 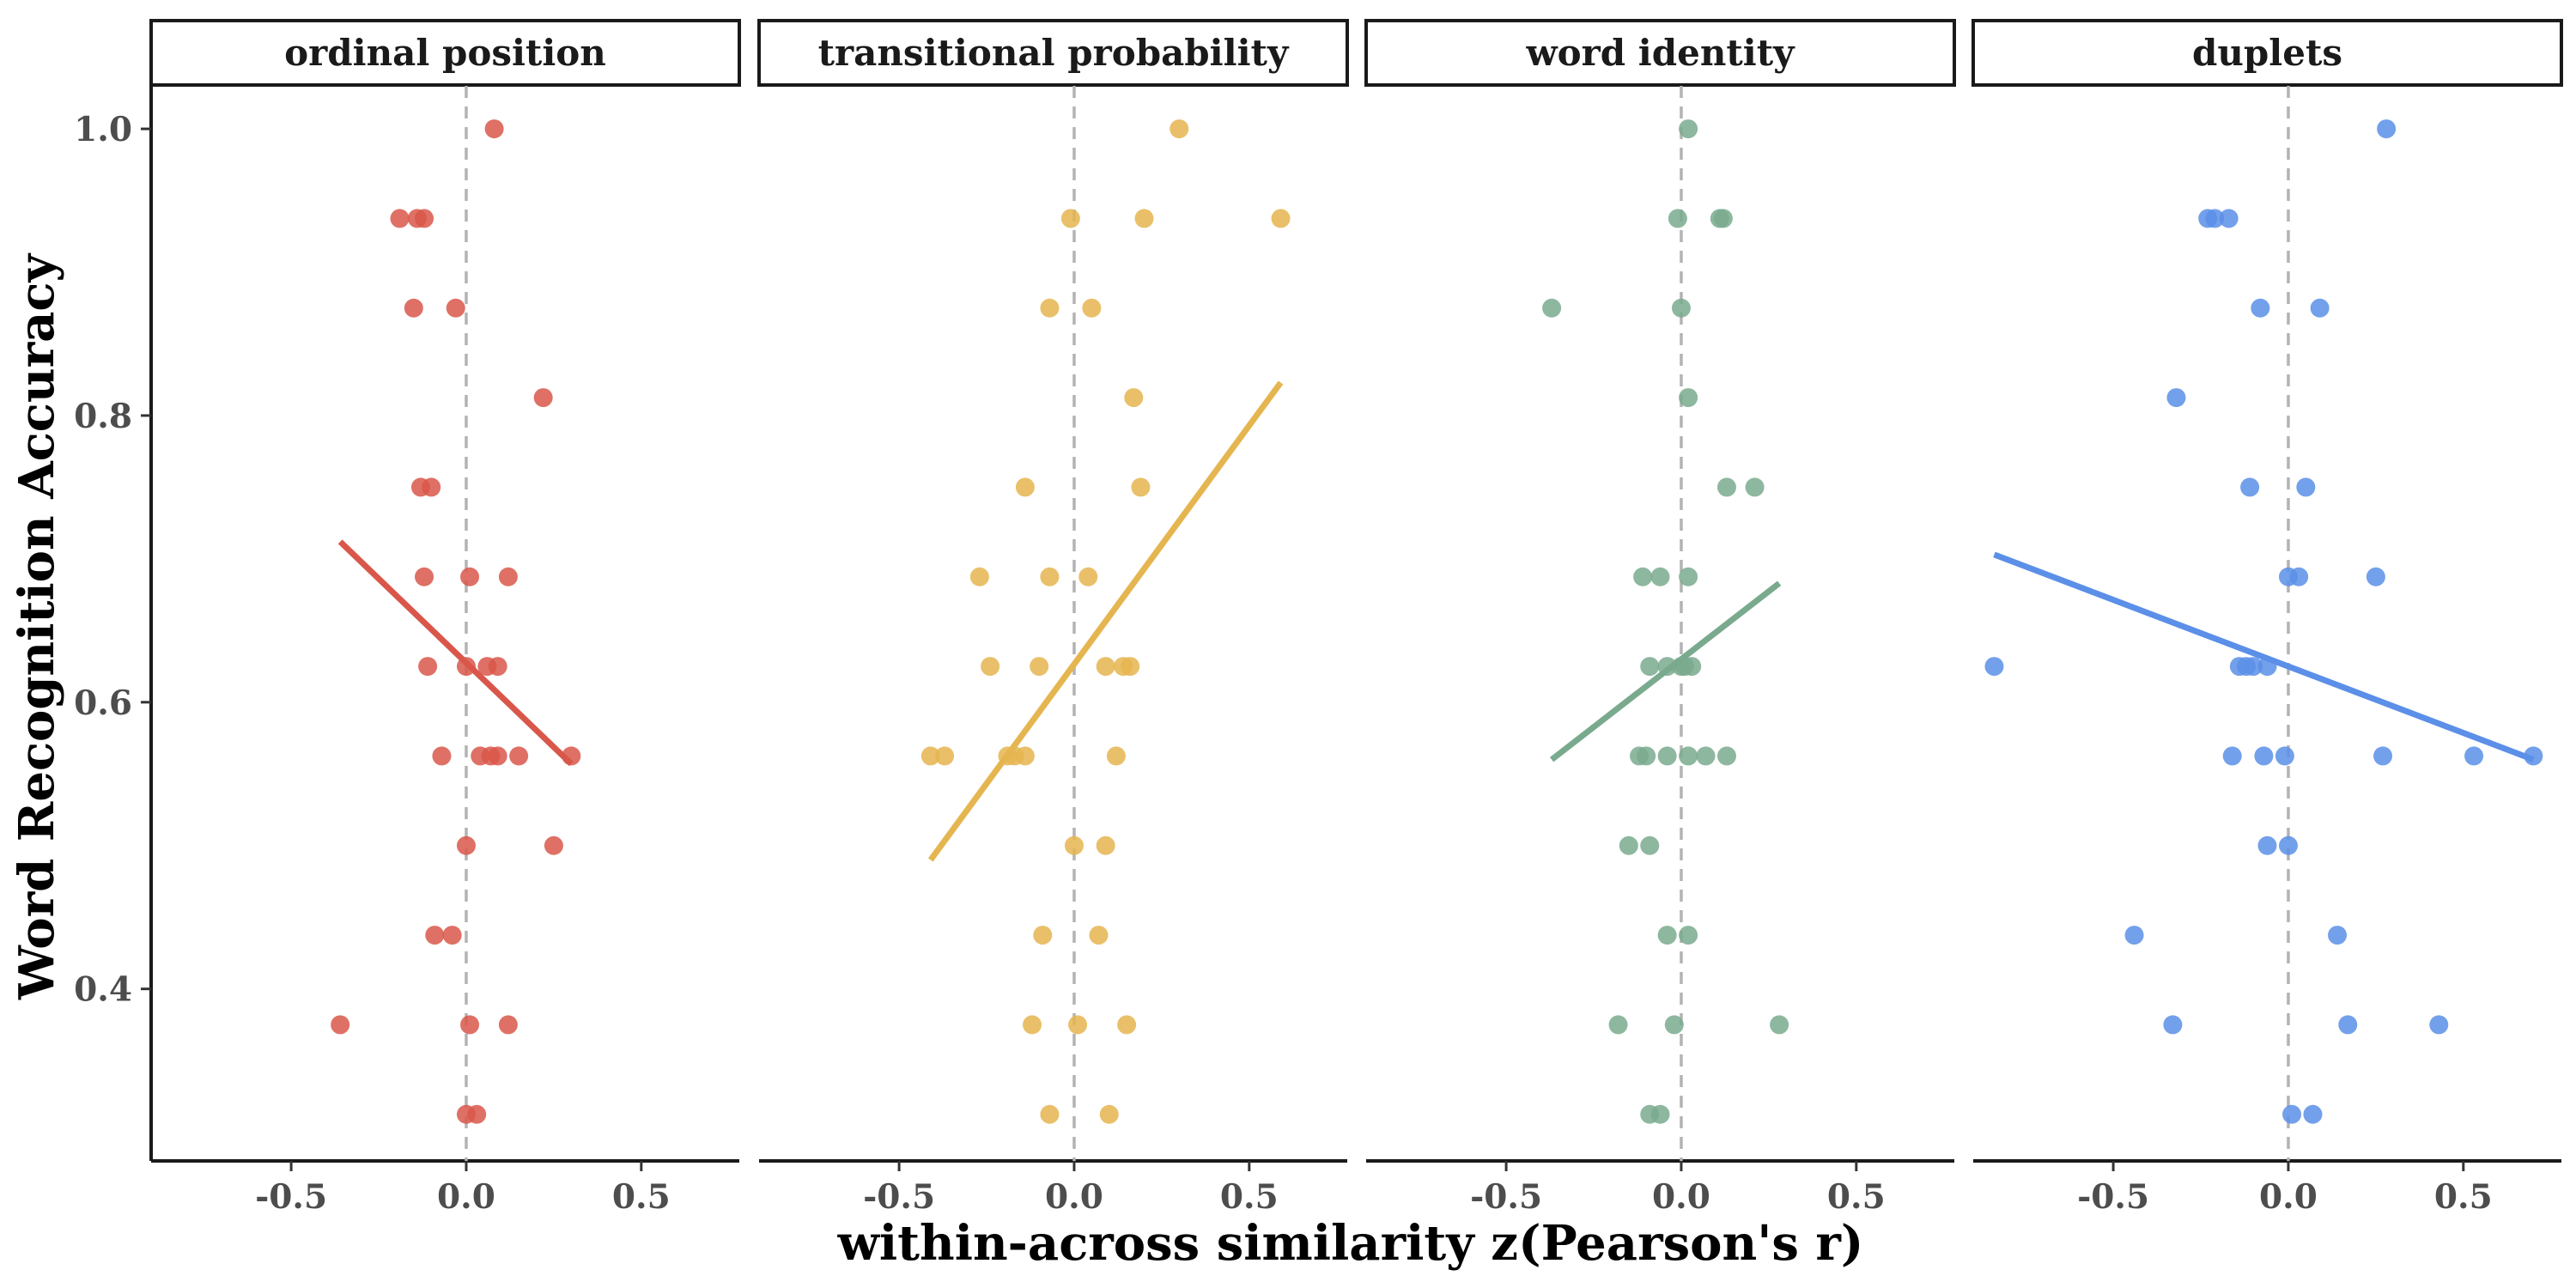 I want to click on facet-label: ordinal position, so click(x=445, y=53).